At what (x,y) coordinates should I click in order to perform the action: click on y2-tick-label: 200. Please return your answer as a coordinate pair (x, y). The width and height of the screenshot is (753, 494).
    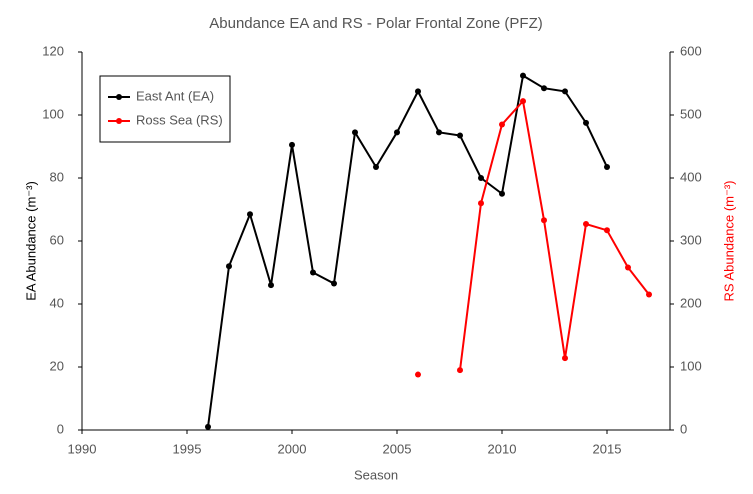
    Looking at the image, I should click on (691, 302).